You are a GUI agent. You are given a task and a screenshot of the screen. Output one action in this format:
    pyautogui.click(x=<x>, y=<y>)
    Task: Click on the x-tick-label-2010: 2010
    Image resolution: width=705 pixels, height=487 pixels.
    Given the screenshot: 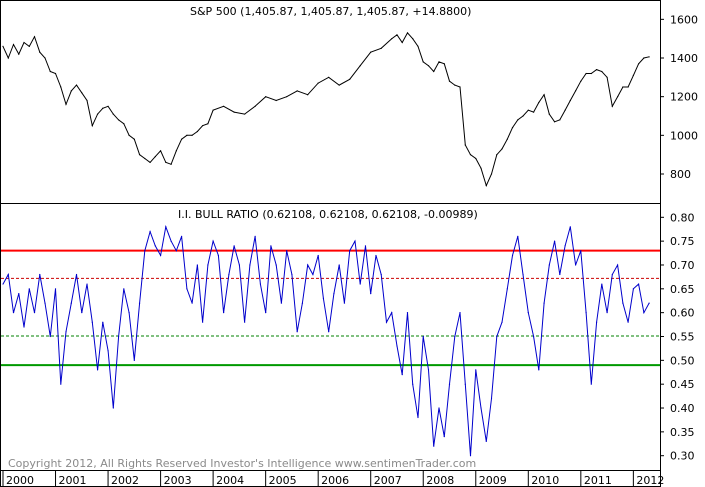 What is the action you would take?
    pyautogui.click(x=545, y=480)
    